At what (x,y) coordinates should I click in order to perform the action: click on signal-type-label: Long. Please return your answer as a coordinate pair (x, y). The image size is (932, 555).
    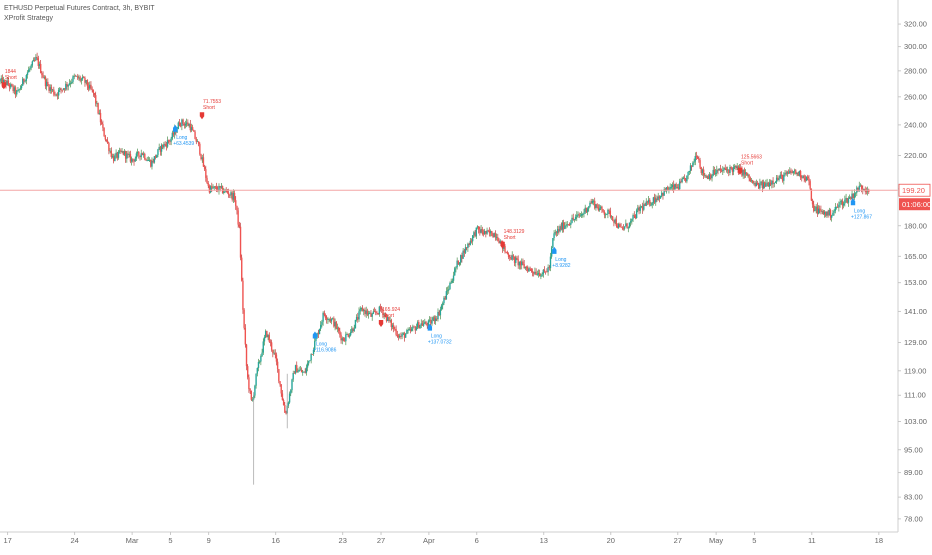
    Looking at the image, I should click on (181, 138).